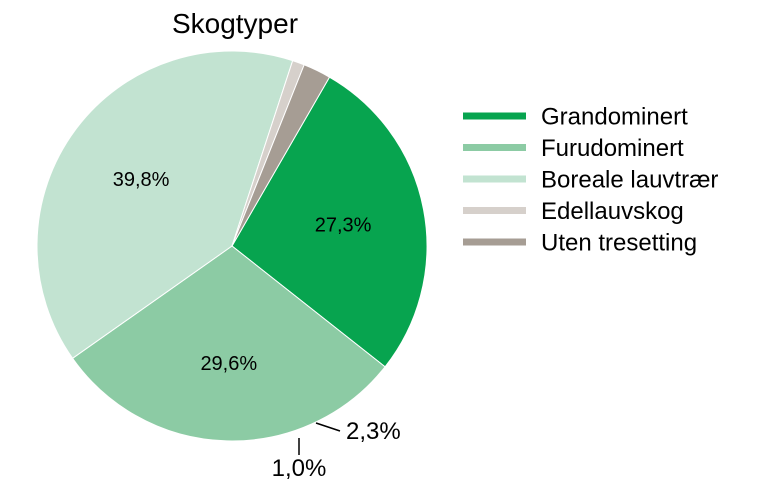  What do you see at coordinates (328, 427) in the screenshot?
I see `leader-line-uten-tresetting` at bounding box center [328, 427].